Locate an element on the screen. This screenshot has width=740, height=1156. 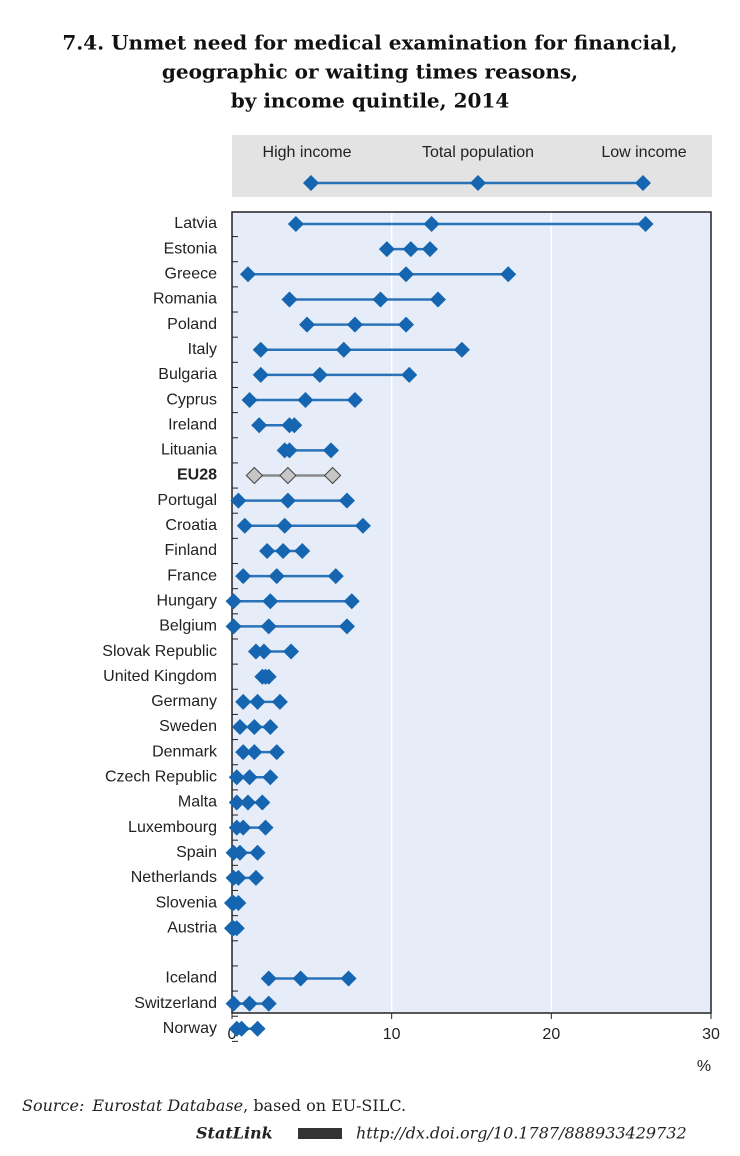
source-label: Source: is located at coordinates (53, 1105).